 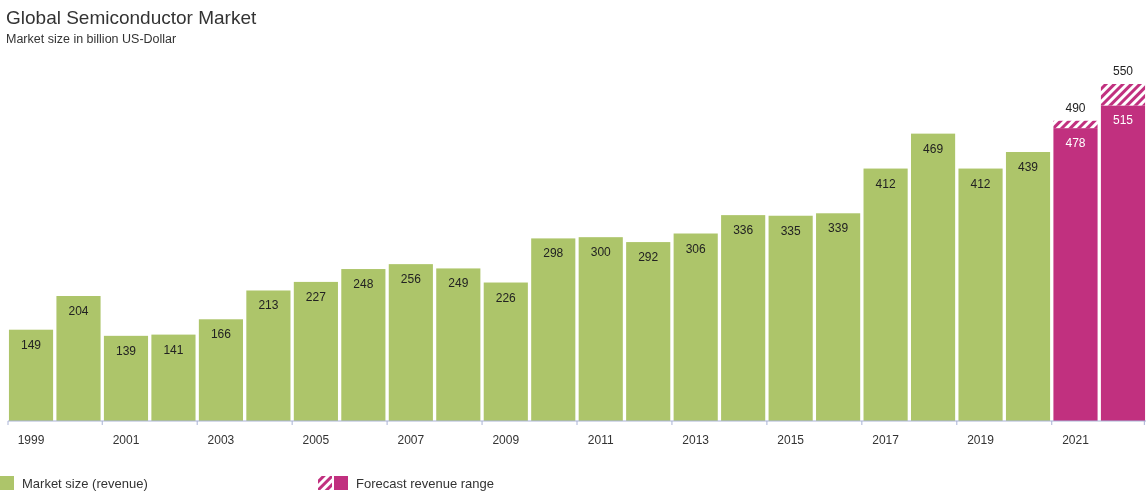 I want to click on x-tick-label: 2007, so click(x=411, y=440).